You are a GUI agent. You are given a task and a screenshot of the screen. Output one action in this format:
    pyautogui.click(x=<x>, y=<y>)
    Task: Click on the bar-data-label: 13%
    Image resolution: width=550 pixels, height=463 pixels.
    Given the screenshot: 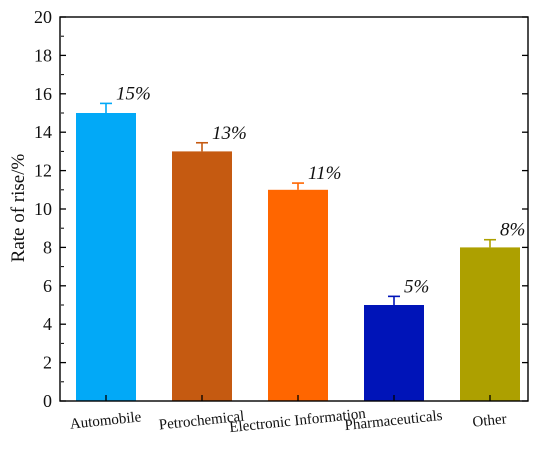 What is the action you would take?
    pyautogui.click(x=229, y=133)
    